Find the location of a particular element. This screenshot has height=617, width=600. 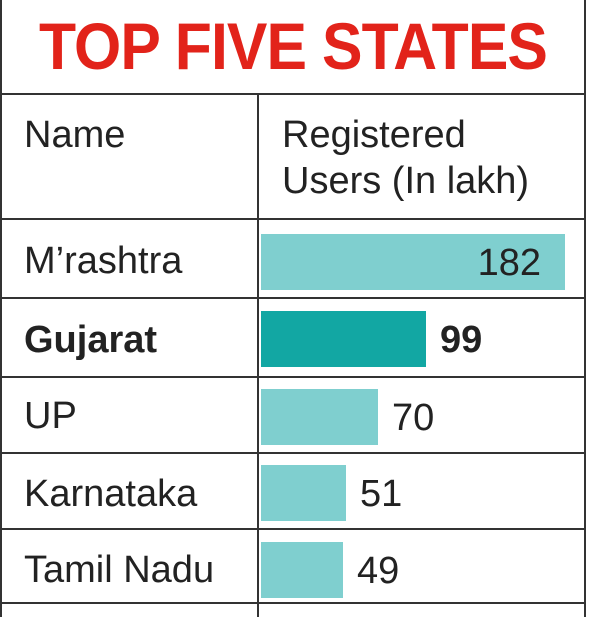

category-label: Karnataka is located at coordinates (111, 494).